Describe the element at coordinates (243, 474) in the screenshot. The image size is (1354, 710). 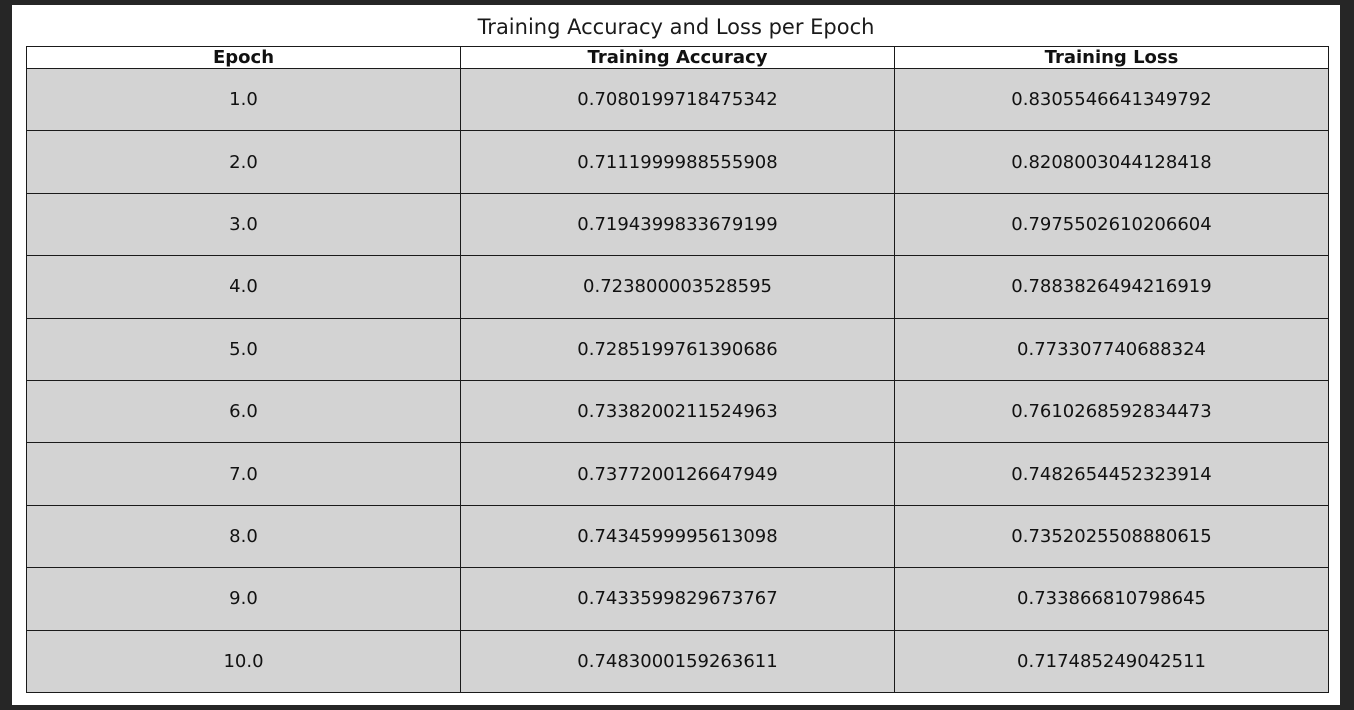
I see `table-cell-epoch: 7.0` at that location.